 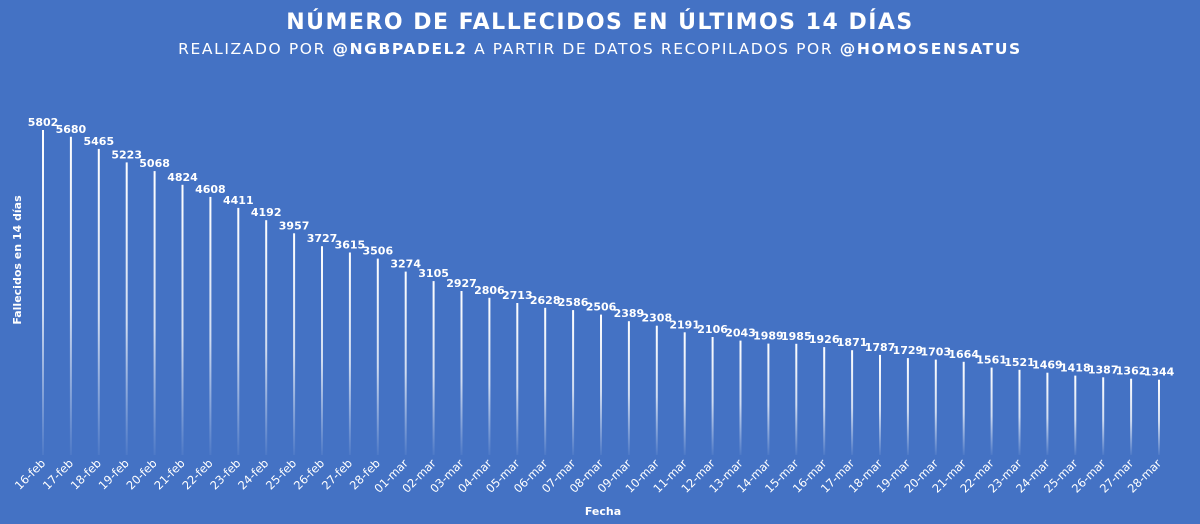 What do you see at coordinates (350, 245) in the screenshot?
I see `bar-value-label: 3615` at bounding box center [350, 245].